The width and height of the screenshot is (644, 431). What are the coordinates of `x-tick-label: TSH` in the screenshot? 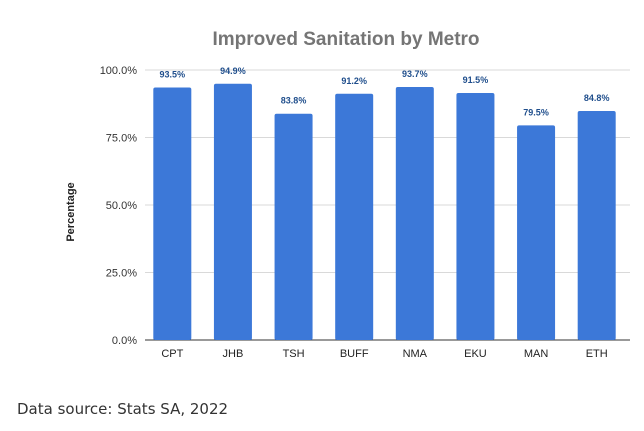 It's located at (294, 354).